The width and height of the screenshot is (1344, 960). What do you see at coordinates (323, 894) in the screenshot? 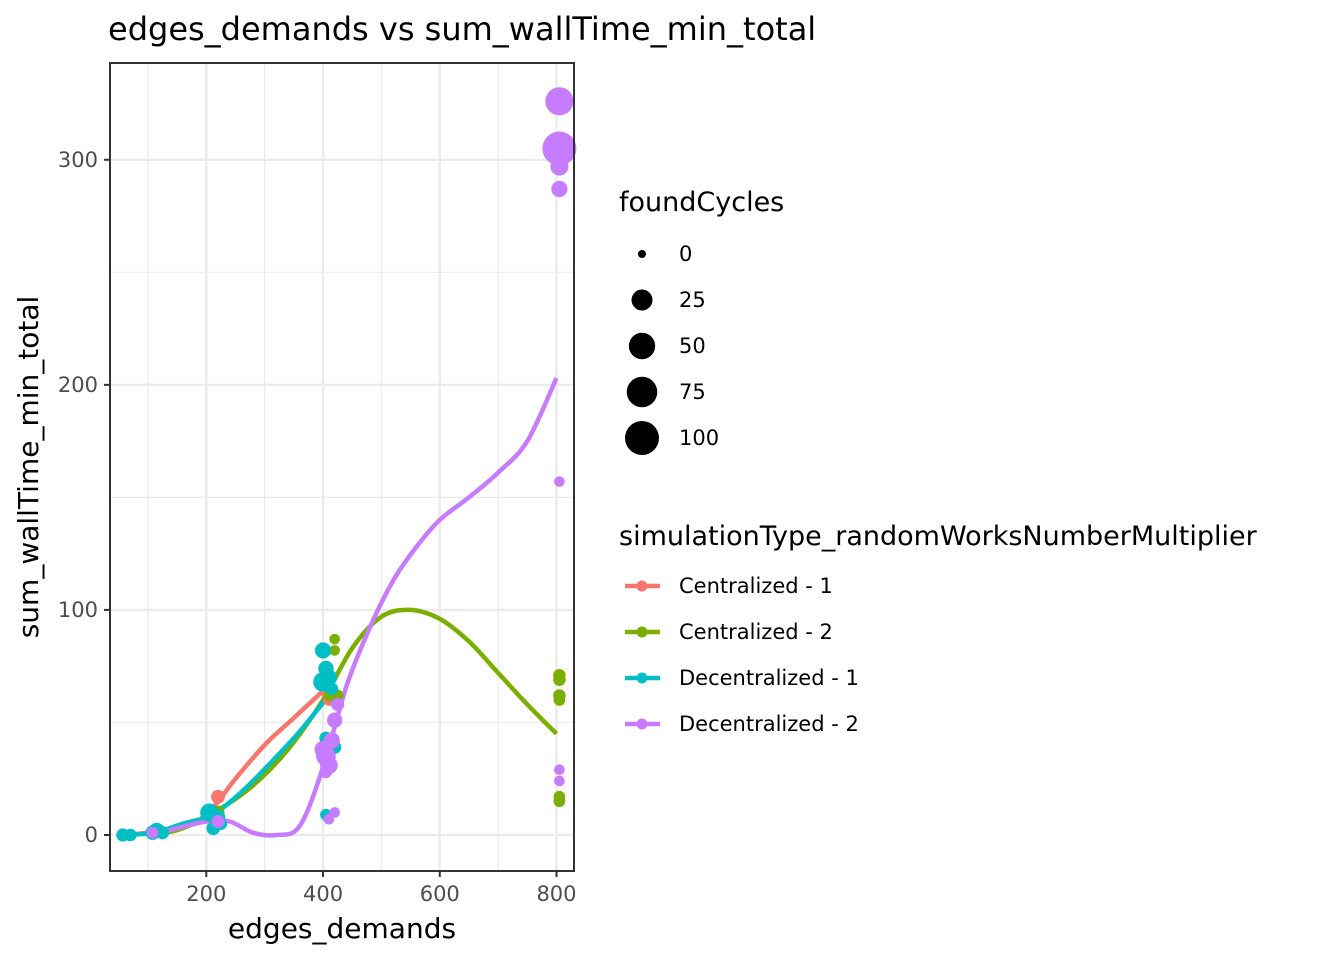
I see `x-tick-label: 400` at bounding box center [323, 894].